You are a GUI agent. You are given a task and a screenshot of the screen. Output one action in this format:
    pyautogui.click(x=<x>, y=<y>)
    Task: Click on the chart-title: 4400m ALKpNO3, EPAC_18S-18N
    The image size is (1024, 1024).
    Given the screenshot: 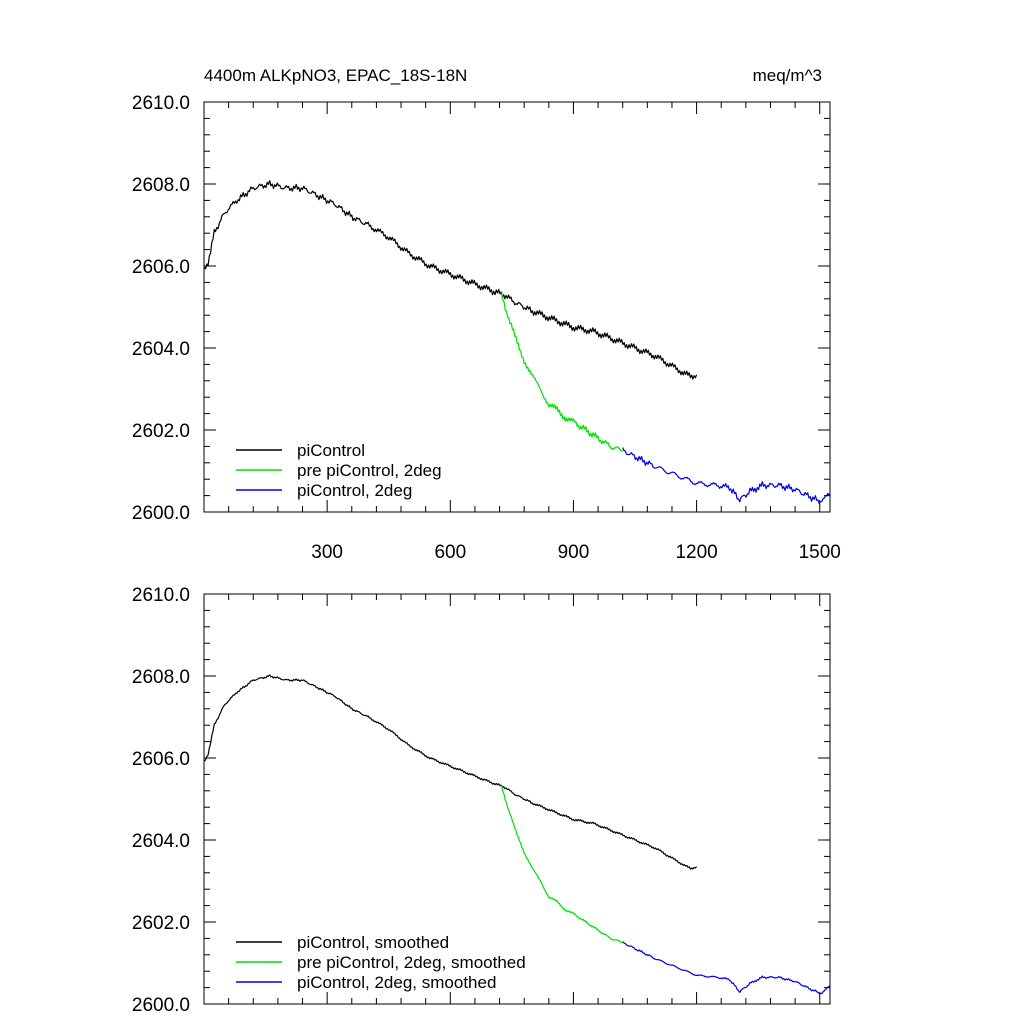 What is the action you would take?
    pyautogui.click(x=335, y=75)
    